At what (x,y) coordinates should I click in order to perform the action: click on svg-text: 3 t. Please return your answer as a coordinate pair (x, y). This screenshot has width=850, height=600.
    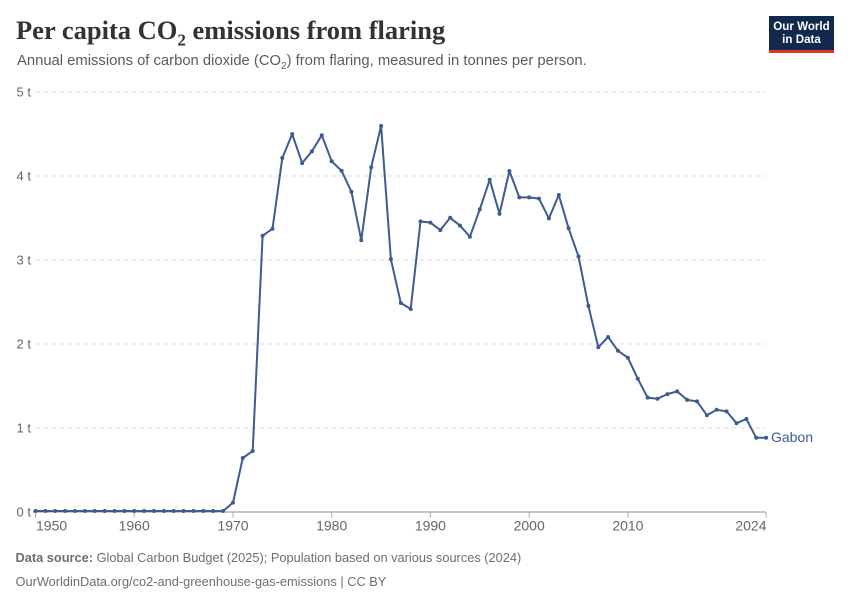
    Looking at the image, I should click on (24, 260).